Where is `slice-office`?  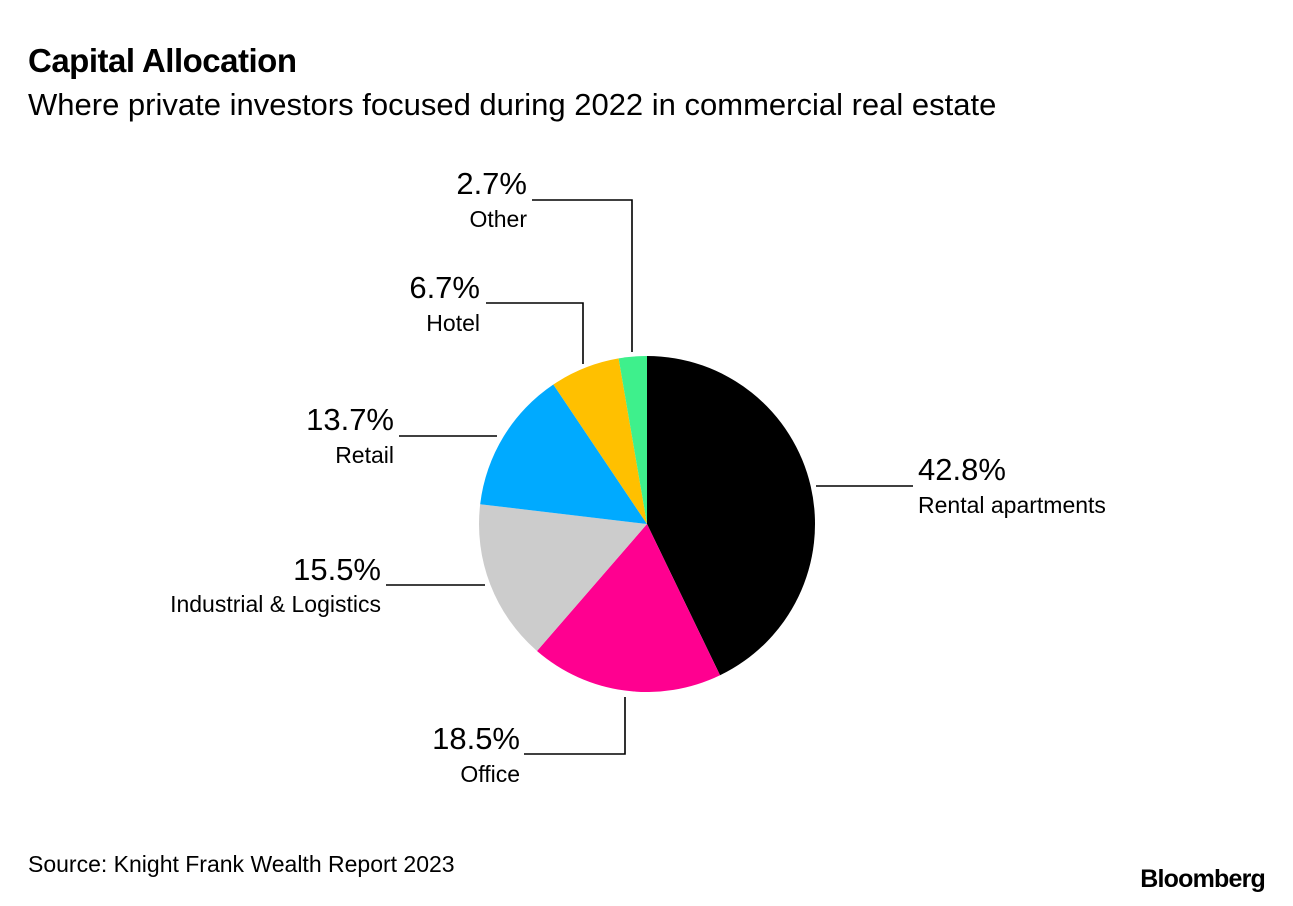 slice-office is located at coordinates (629, 608).